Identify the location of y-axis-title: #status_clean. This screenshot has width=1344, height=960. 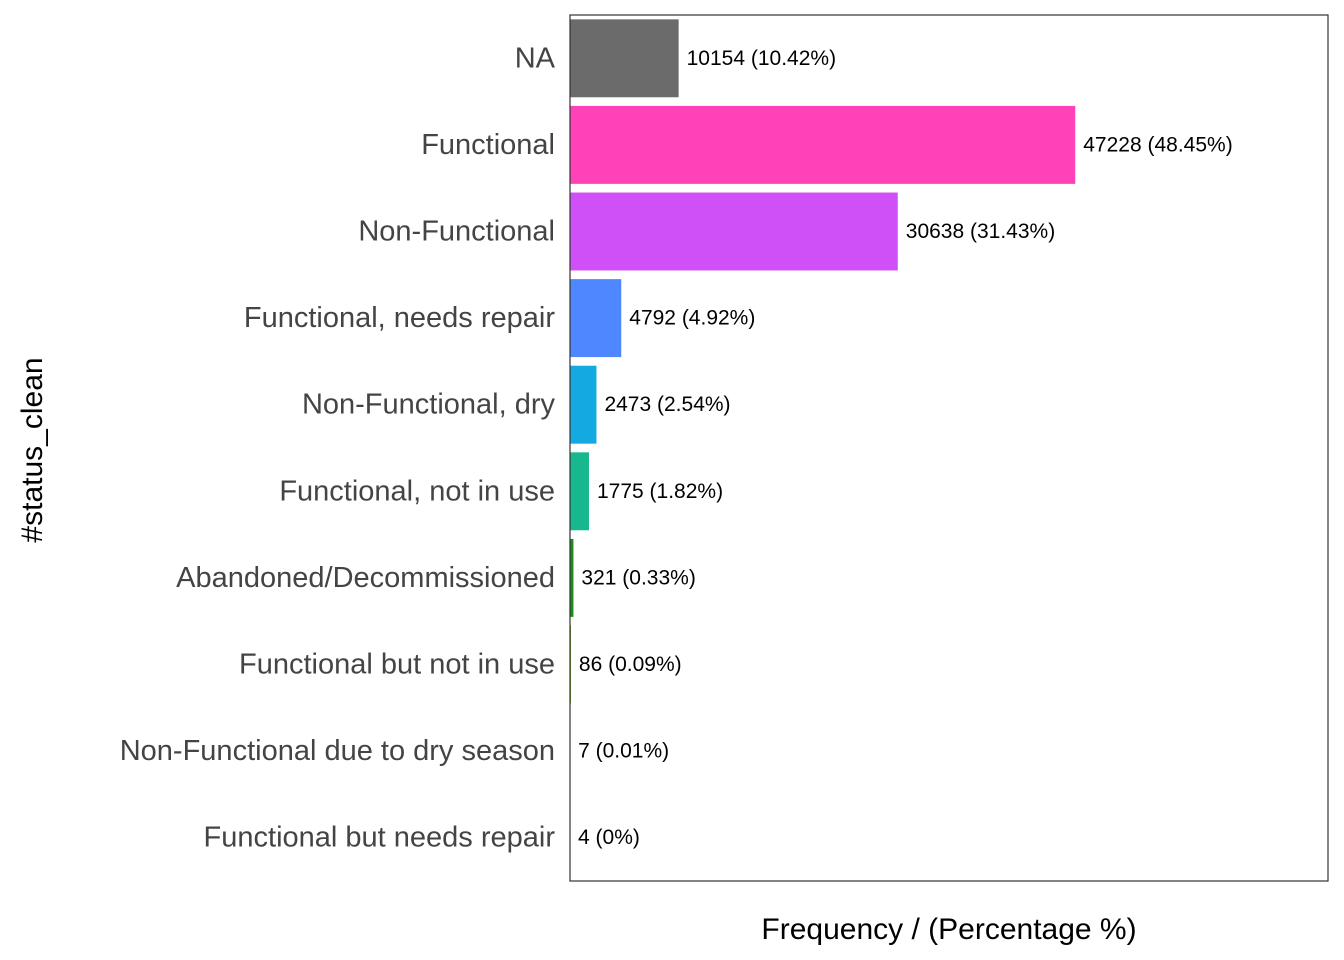
(32, 449).